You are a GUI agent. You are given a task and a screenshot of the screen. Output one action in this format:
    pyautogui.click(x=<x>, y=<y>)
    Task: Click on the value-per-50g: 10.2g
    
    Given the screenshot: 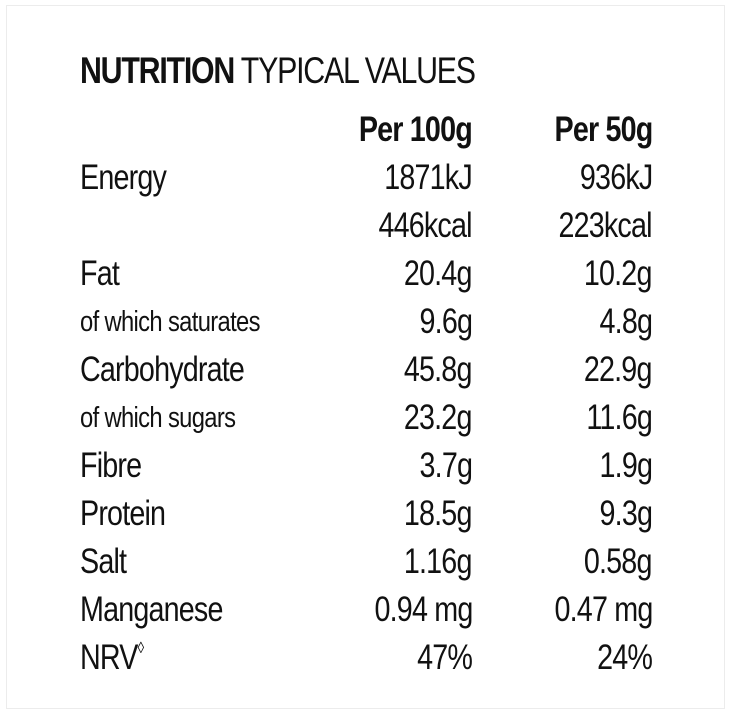 What is the action you would take?
    pyautogui.click(x=618, y=273)
    